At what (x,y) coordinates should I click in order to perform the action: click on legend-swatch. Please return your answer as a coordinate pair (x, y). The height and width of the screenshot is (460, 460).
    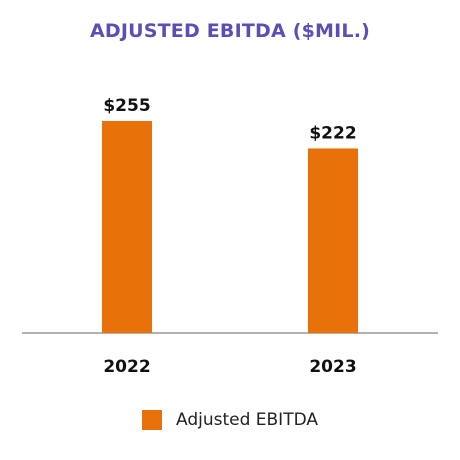
    Looking at the image, I should click on (151, 420).